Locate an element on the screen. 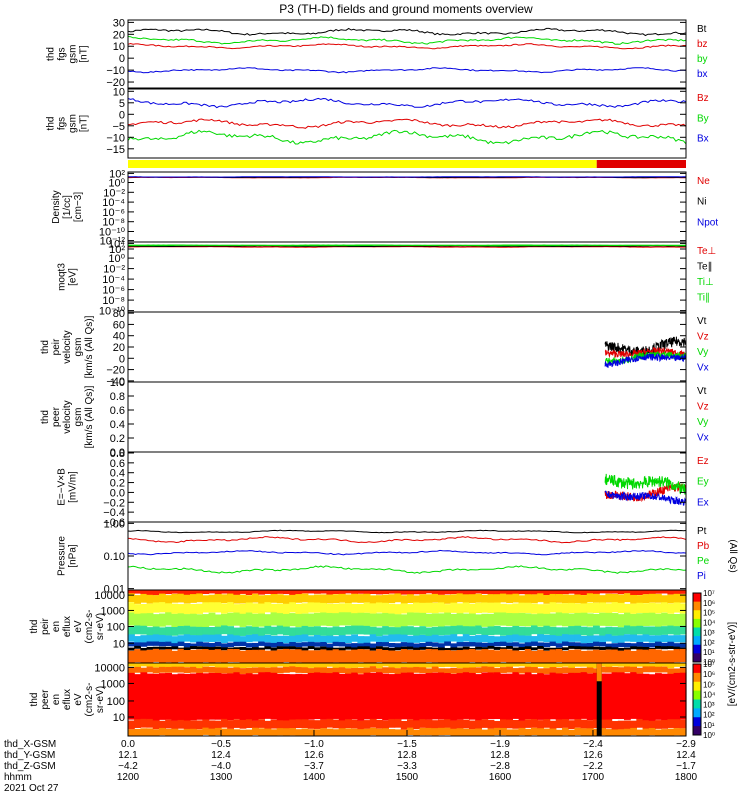 This screenshot has height=800, width=750. ylabel-line: en is located at coordinates (56, 626).